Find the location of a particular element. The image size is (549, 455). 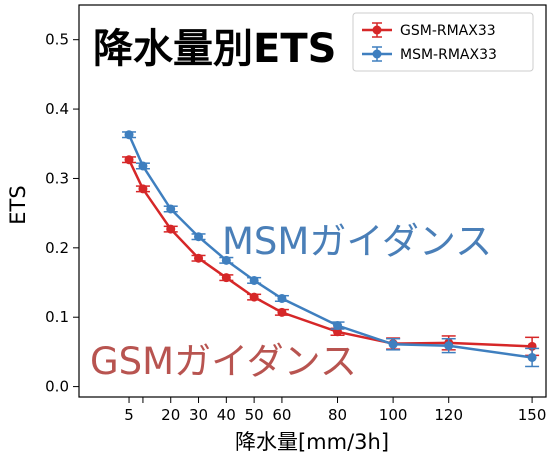

x-axis-label: 降水量[mm/3h] is located at coordinates (312, 442).